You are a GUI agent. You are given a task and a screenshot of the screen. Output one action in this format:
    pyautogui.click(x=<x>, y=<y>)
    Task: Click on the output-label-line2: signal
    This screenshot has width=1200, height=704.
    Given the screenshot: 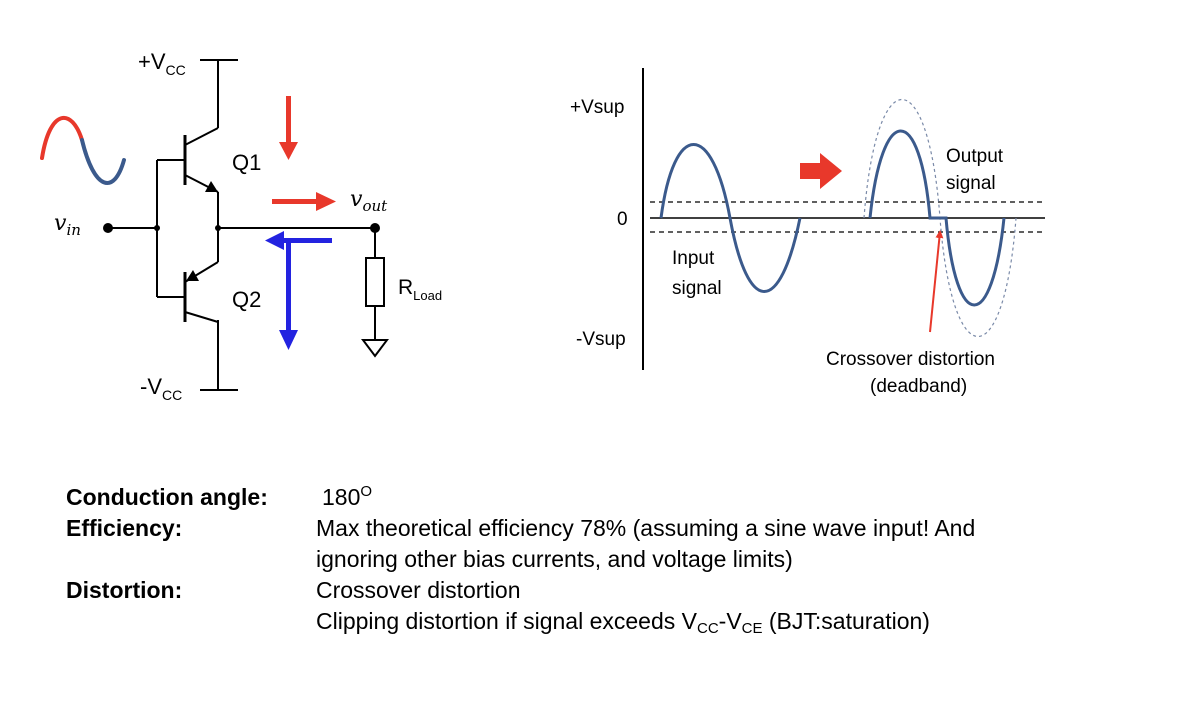 What is the action you would take?
    pyautogui.click(x=971, y=183)
    